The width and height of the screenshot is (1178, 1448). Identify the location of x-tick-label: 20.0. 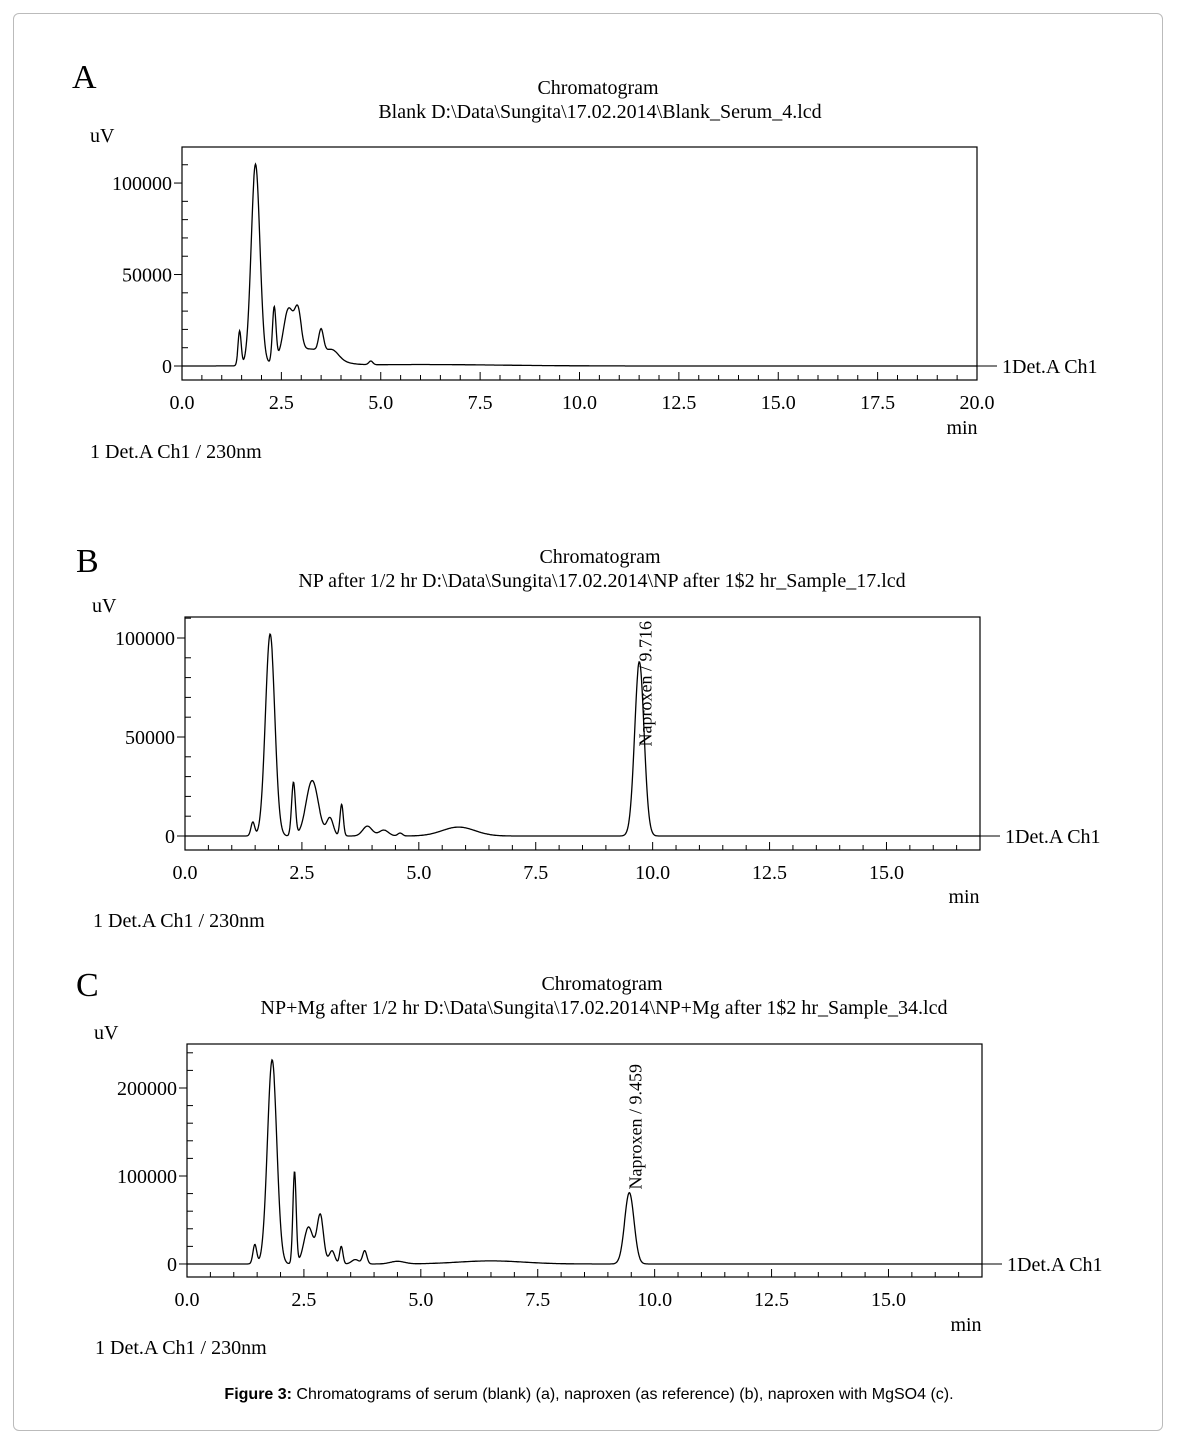
(977, 403).